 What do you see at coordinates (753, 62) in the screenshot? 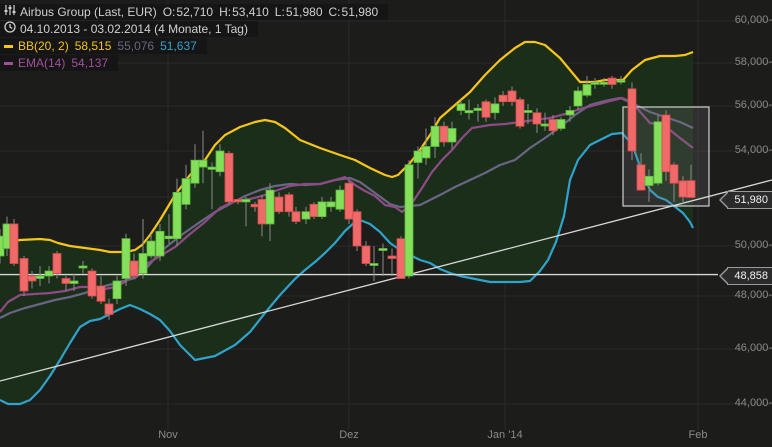
I see `y-tick-label: 58,000-` at bounding box center [753, 62].